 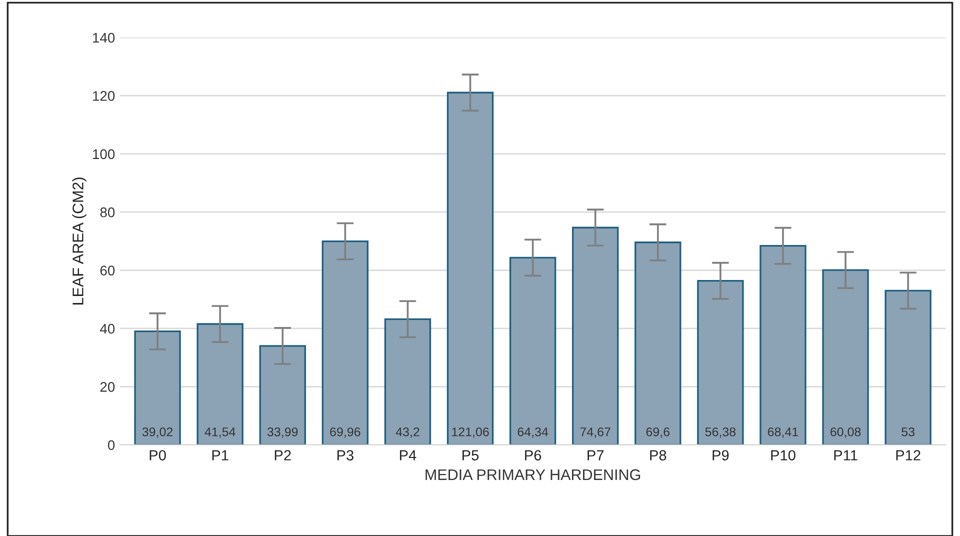 I want to click on x-tick-label: P11, so click(x=846, y=455).